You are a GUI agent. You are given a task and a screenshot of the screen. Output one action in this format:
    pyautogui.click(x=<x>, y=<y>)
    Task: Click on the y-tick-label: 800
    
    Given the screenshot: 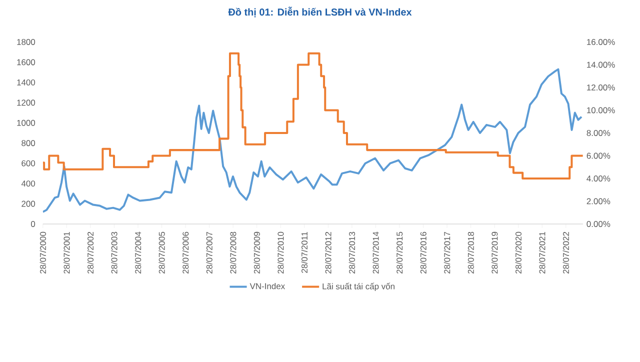 What is the action you would take?
    pyautogui.click(x=29, y=143)
    